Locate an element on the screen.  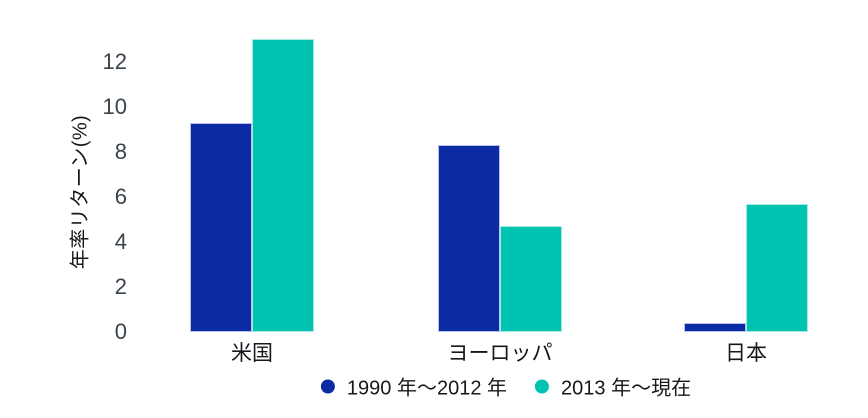
y-tick-label: 2 is located at coordinates (120, 286).